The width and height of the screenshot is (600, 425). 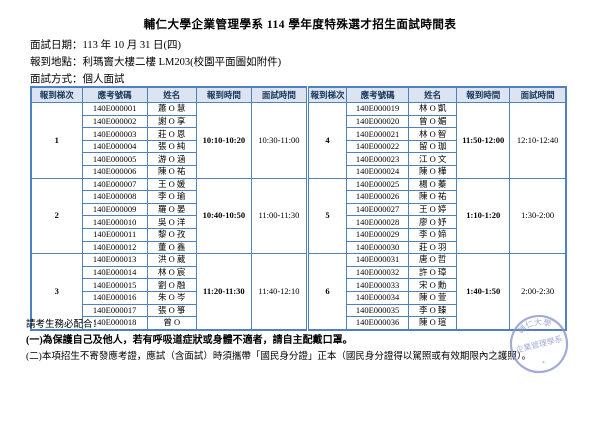 I want to click on applicant-id-cell: 140E000006, so click(x=114, y=171).